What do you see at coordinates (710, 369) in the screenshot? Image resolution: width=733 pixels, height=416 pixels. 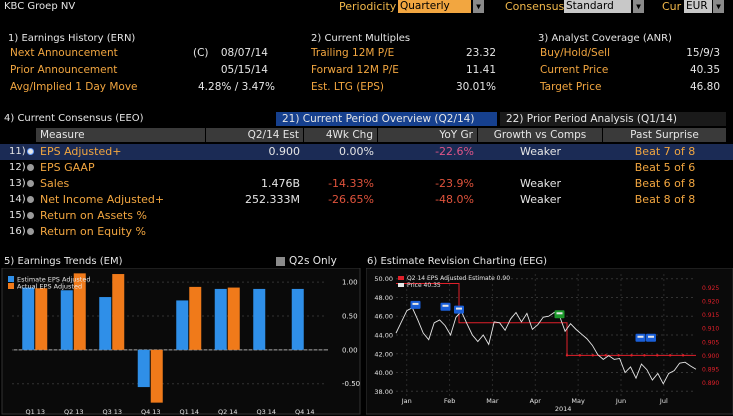 I see `right-tick-label: 0.895` at bounding box center [710, 369].